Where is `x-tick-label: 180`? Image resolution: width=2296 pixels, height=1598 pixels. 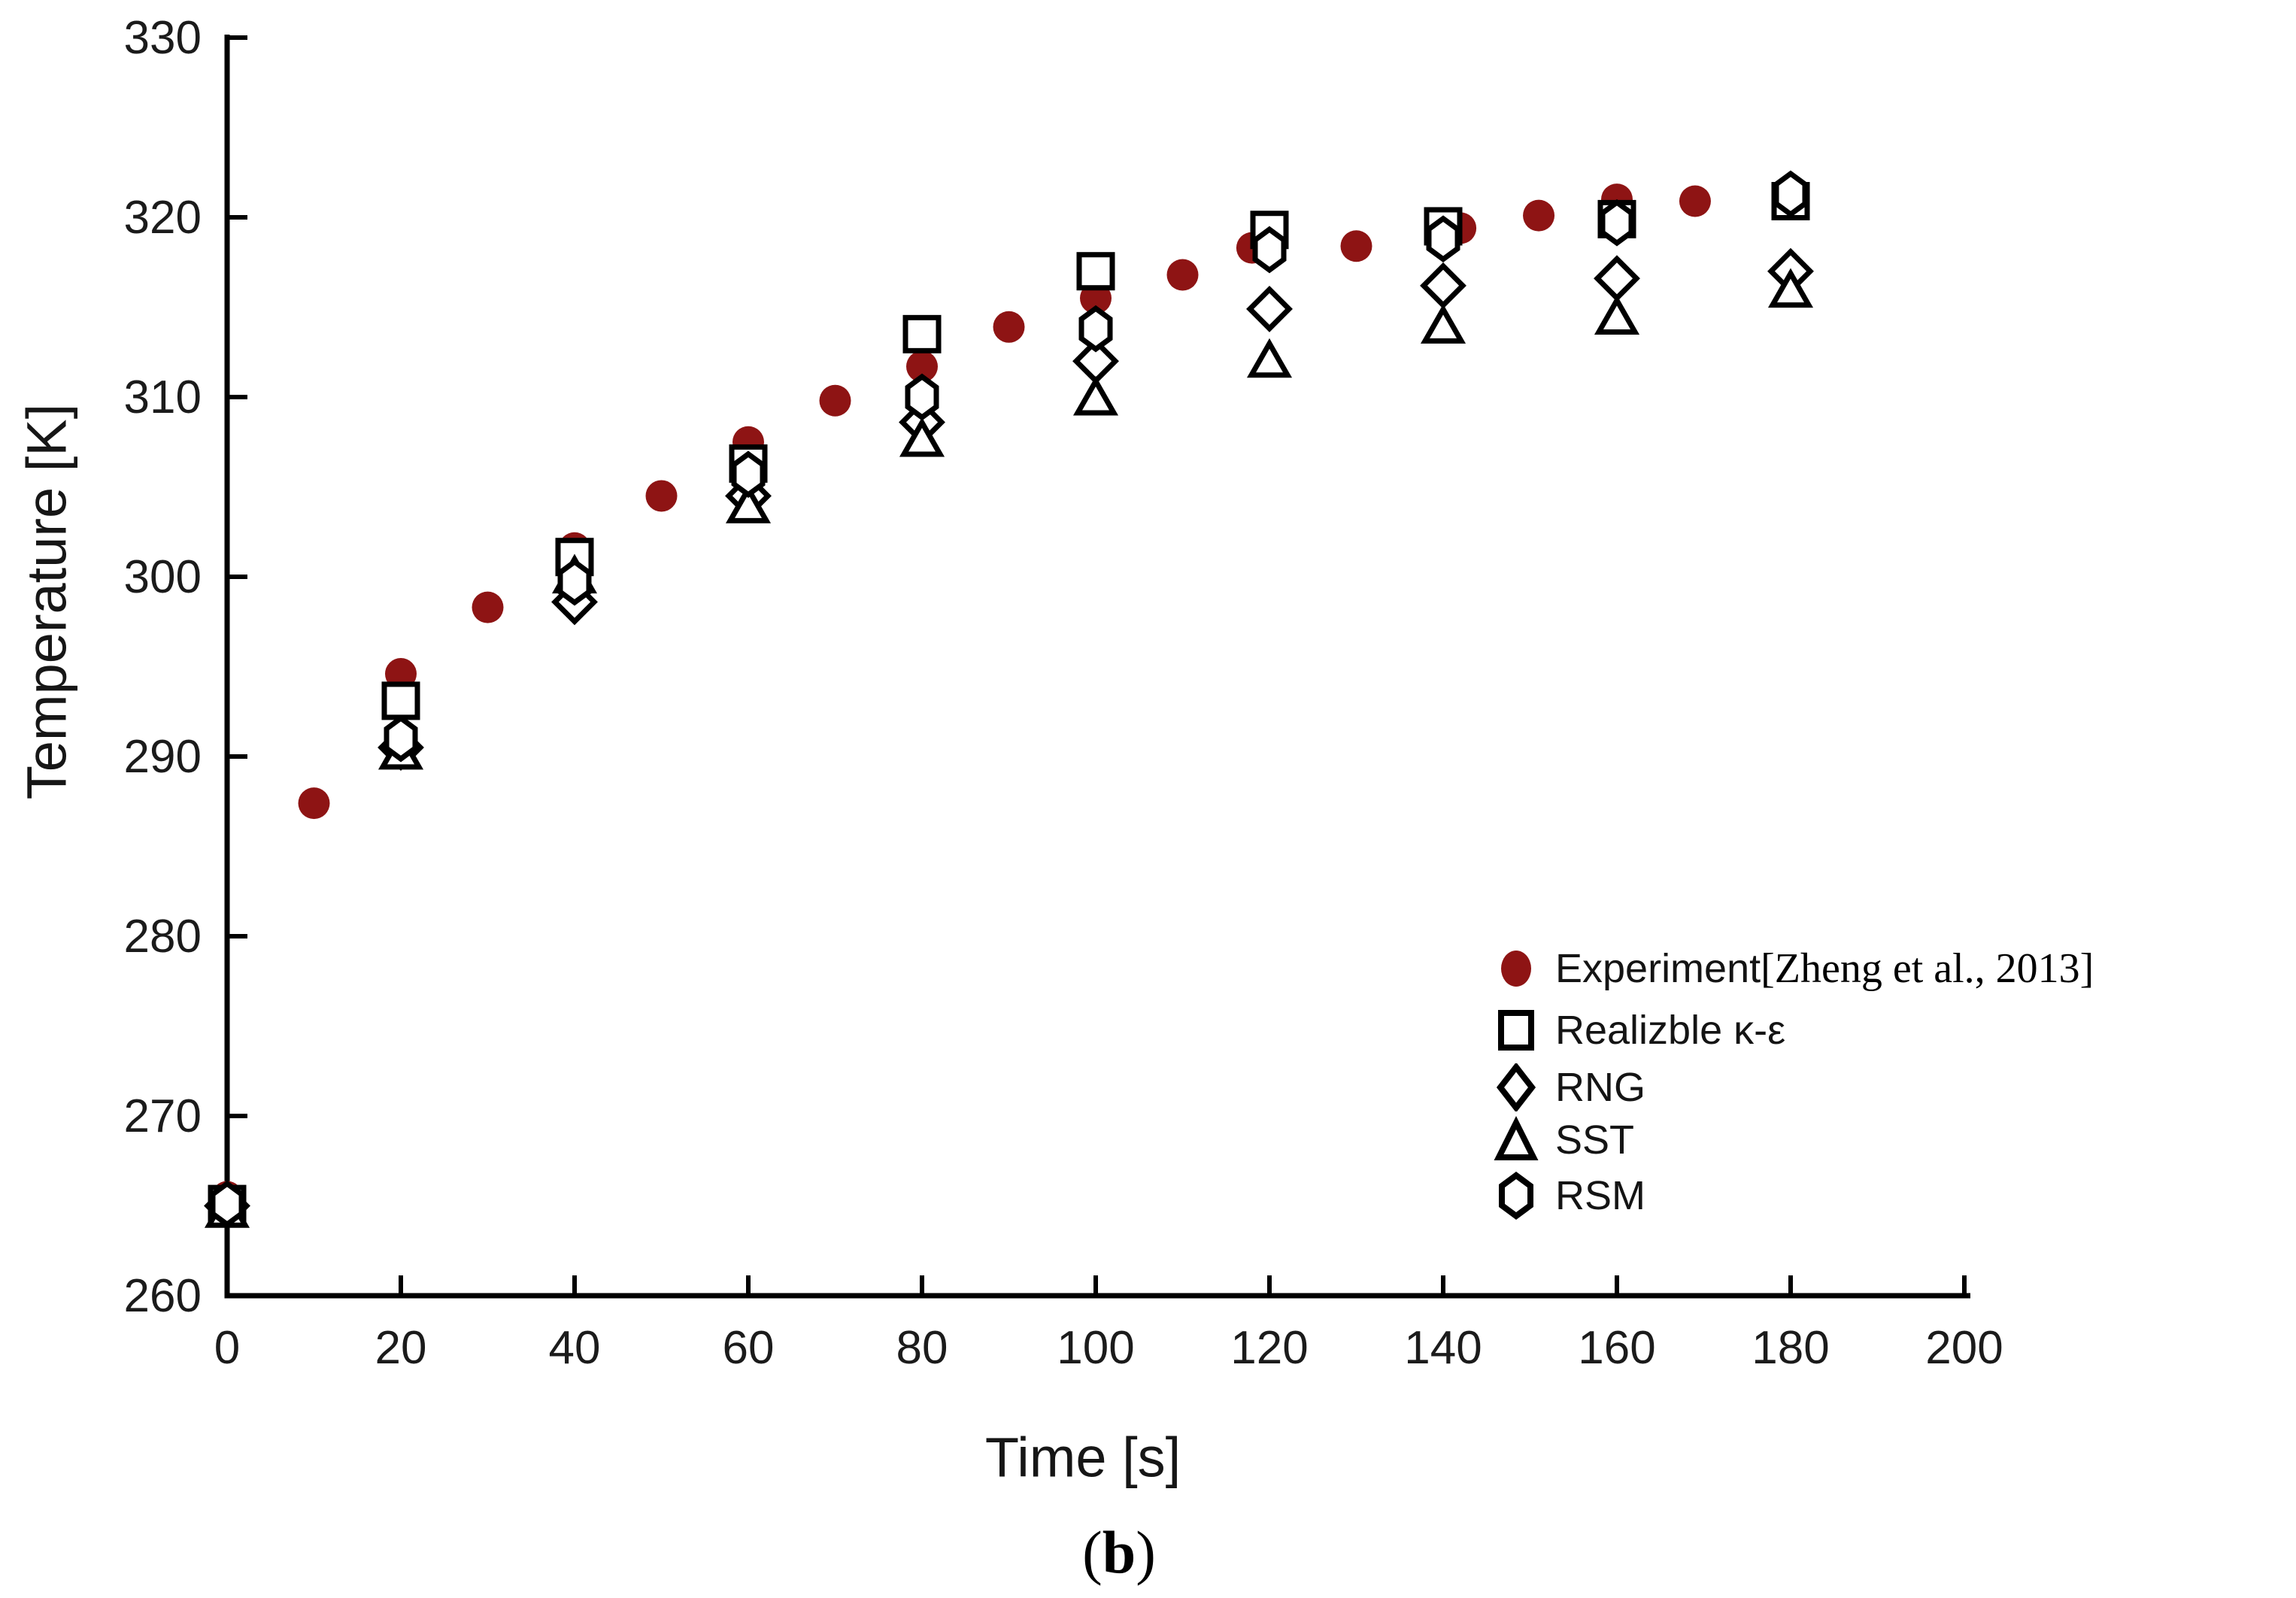 x-tick-label: 180 is located at coordinates (1790, 1348).